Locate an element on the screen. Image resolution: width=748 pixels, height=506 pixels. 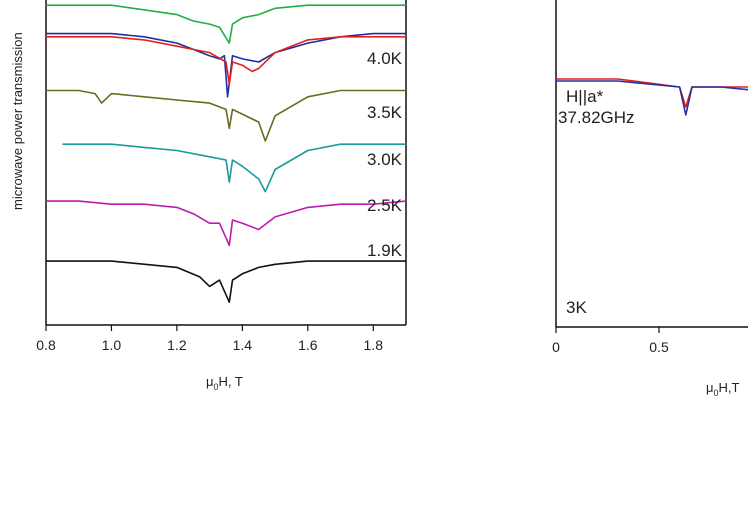
left-y-axis-label: microwave power transmission is located at coordinates (17, 121).